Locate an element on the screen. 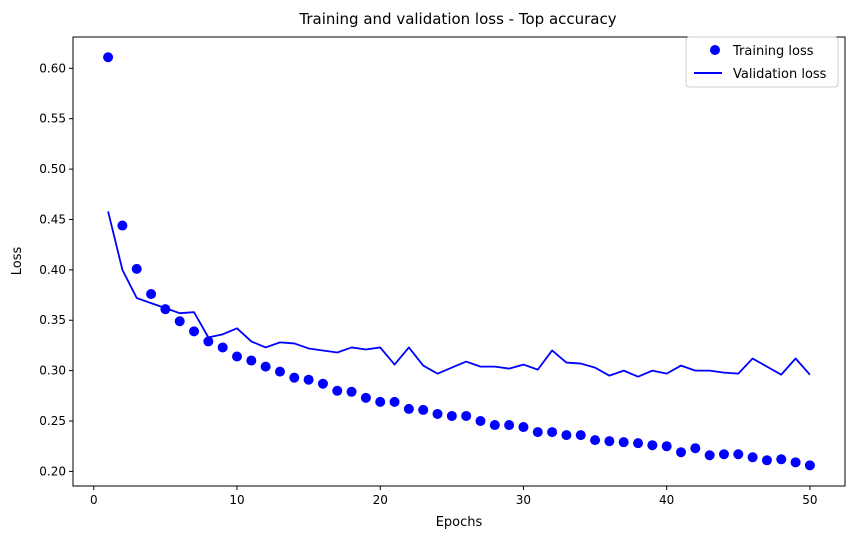 The image size is (855, 538). legend-label-training: Training loss is located at coordinates (773, 51).